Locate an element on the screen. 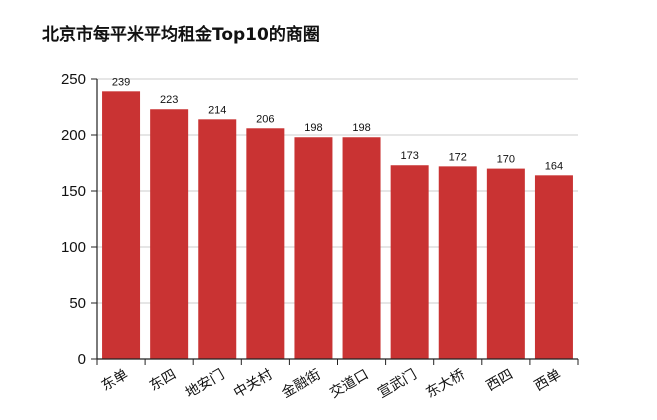  y-tick-label: 200 is located at coordinates (73, 135).